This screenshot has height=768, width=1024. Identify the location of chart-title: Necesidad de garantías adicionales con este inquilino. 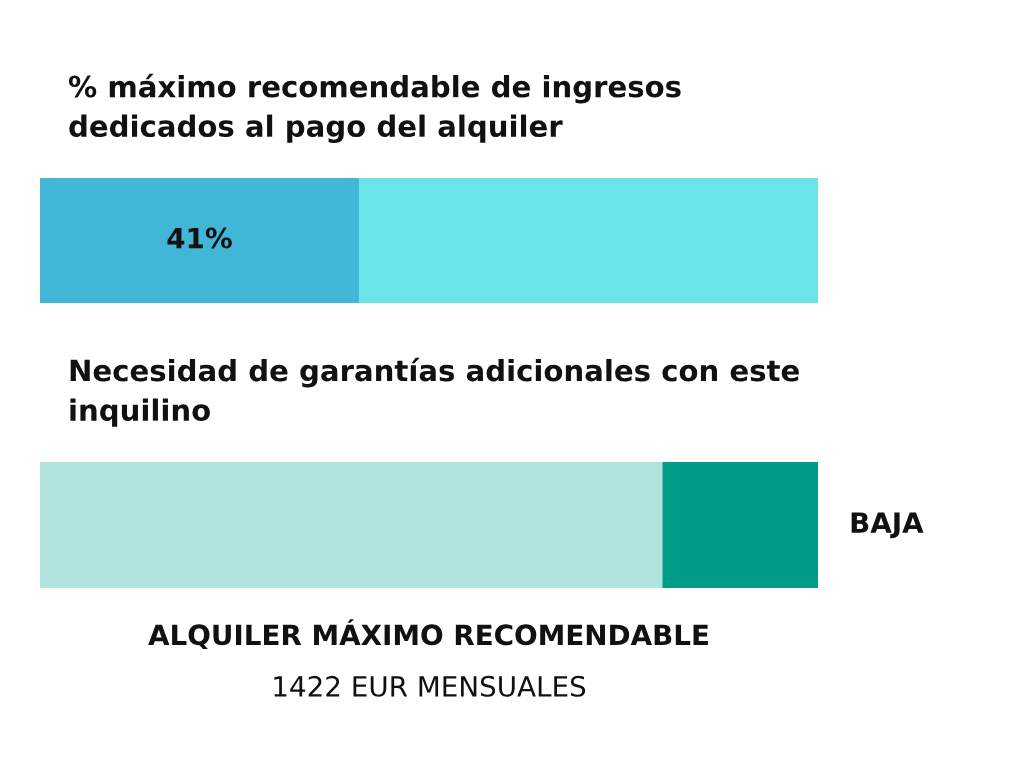
(434, 392).